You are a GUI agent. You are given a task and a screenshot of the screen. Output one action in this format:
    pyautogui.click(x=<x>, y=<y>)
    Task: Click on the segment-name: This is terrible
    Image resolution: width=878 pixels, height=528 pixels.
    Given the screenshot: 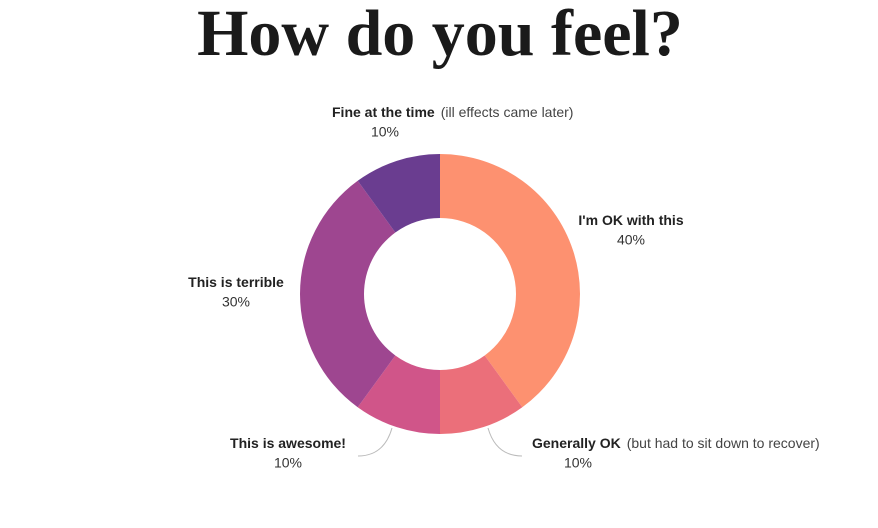 What is the action you would take?
    pyautogui.click(x=236, y=282)
    